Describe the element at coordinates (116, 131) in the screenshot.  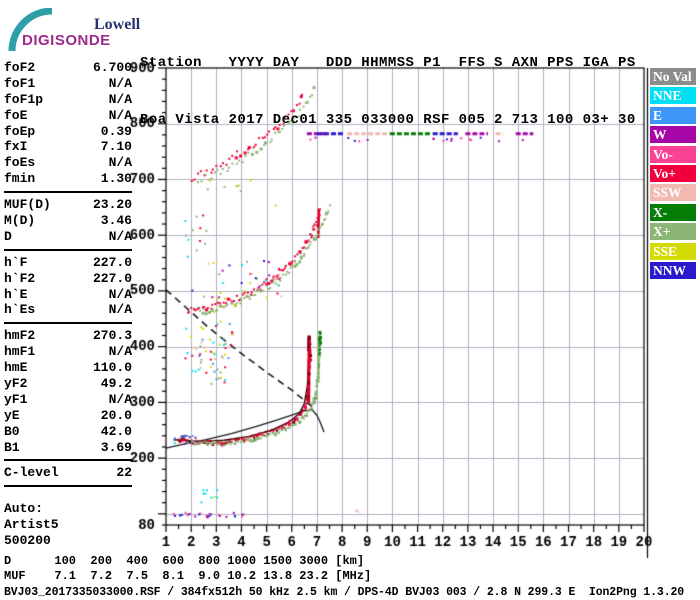
I see `param-value: 0.39` at that location.